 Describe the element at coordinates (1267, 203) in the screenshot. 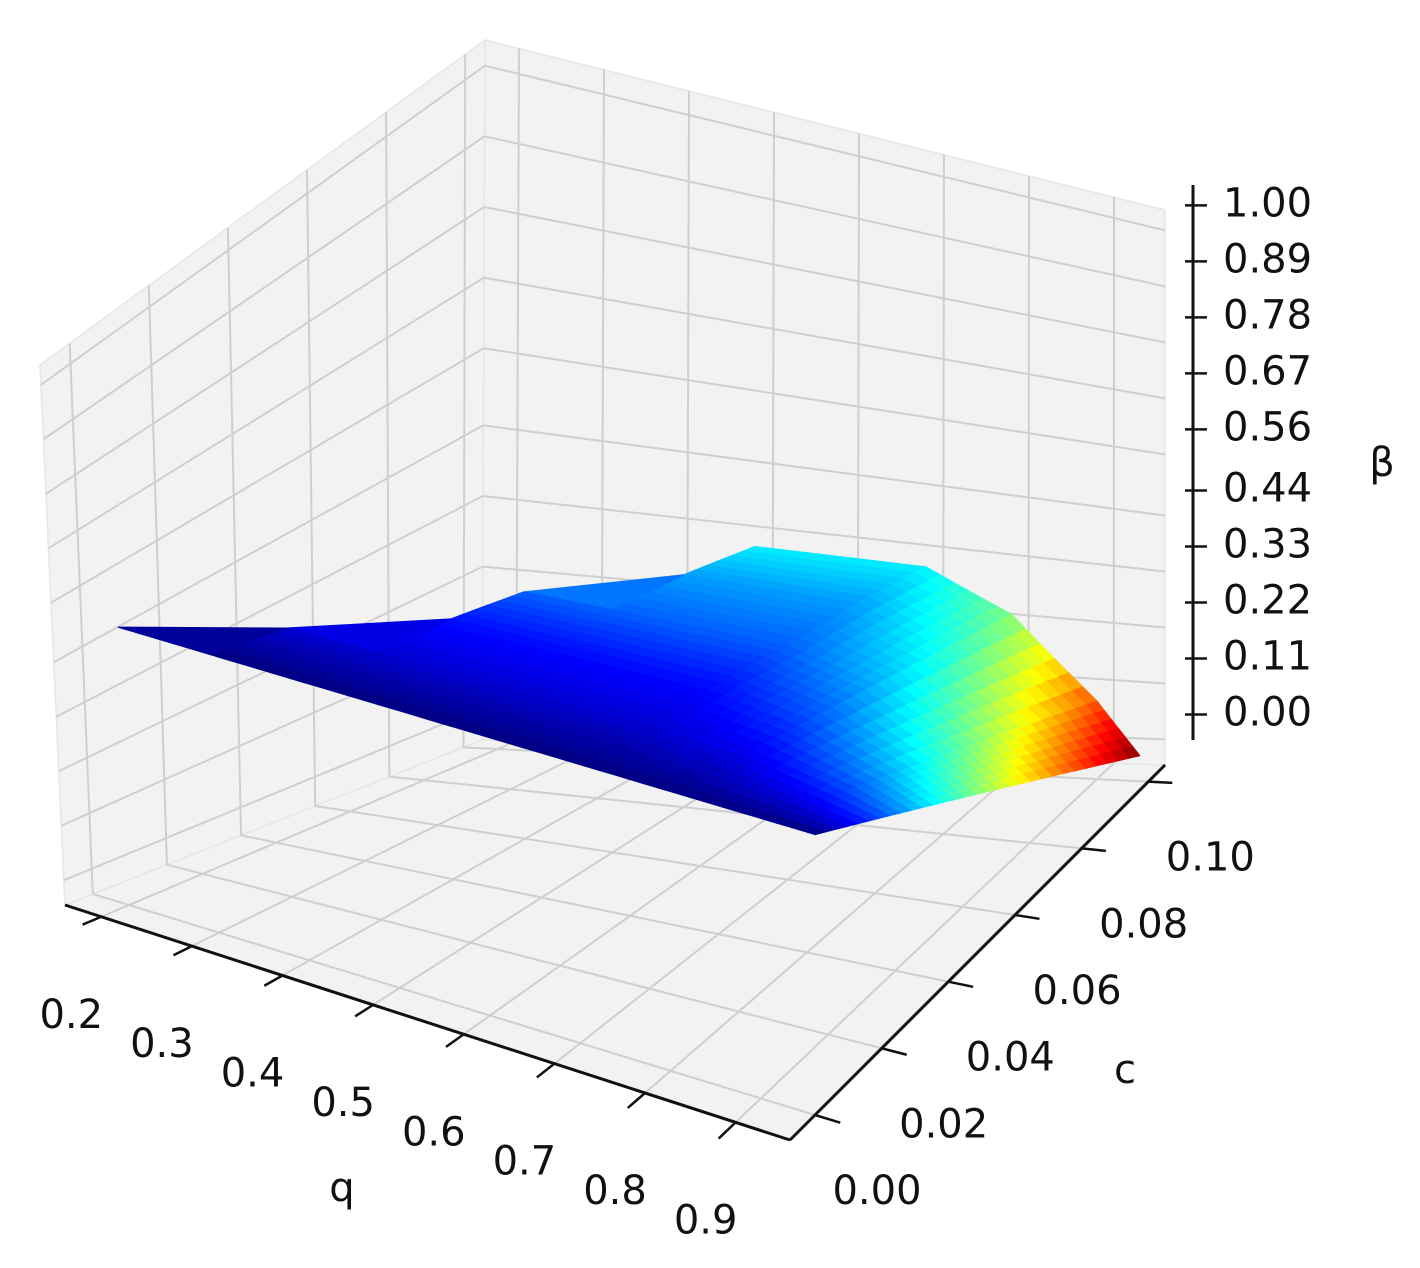

I see `z-tick-label: 1.00` at that location.